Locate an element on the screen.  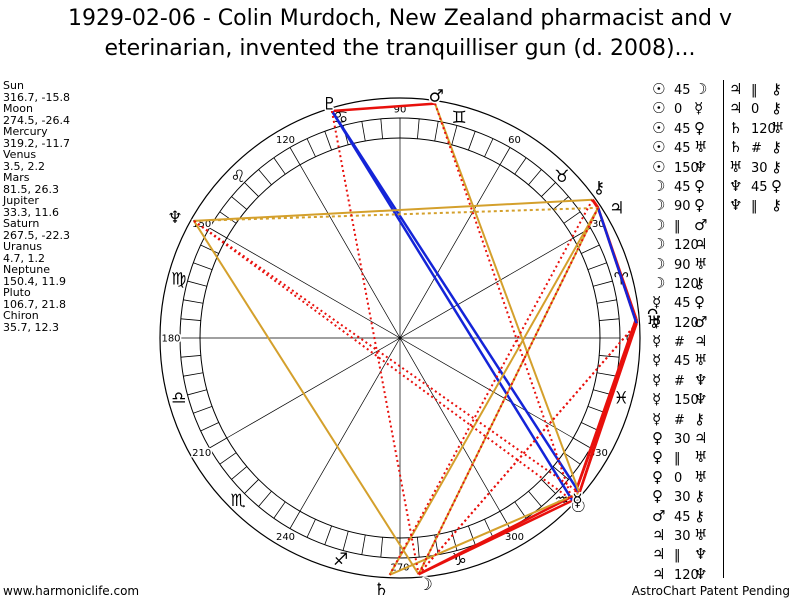
aspect-row: ☽ 120♃ is located at coordinates (682, 244).